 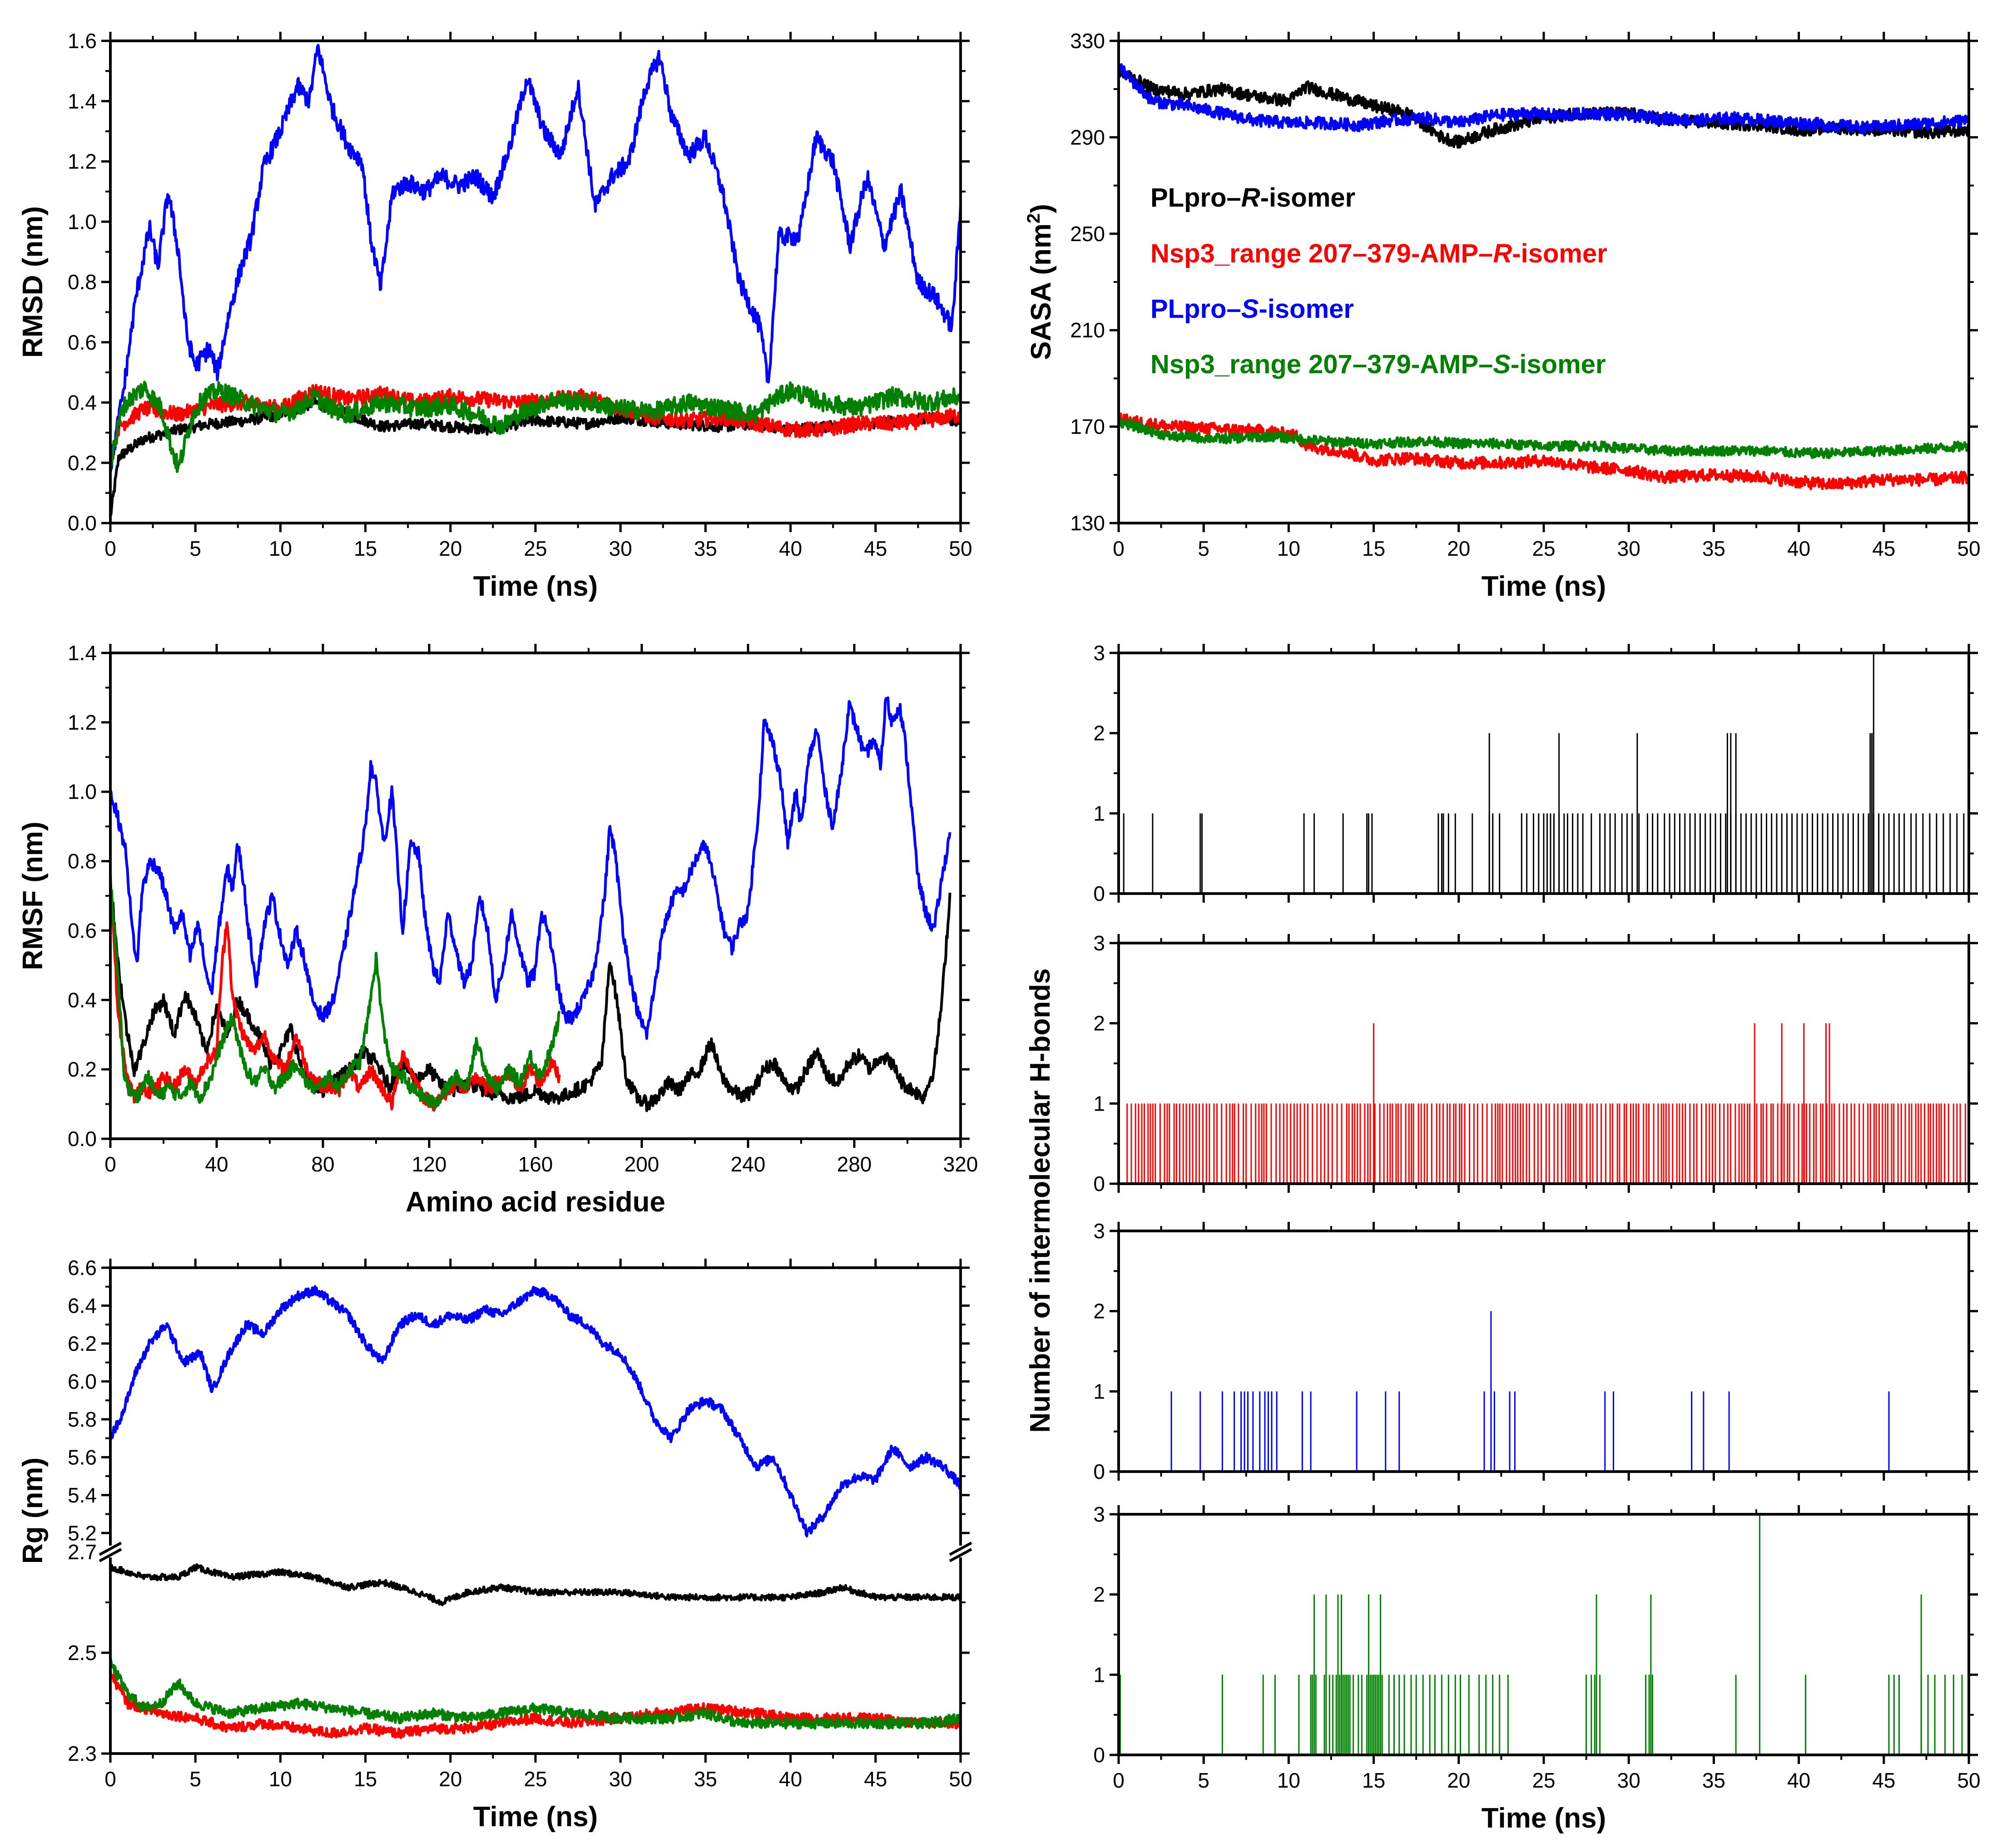 What do you see at coordinates (1087, 523) in the screenshot?
I see `y-tick-label: 130` at bounding box center [1087, 523].